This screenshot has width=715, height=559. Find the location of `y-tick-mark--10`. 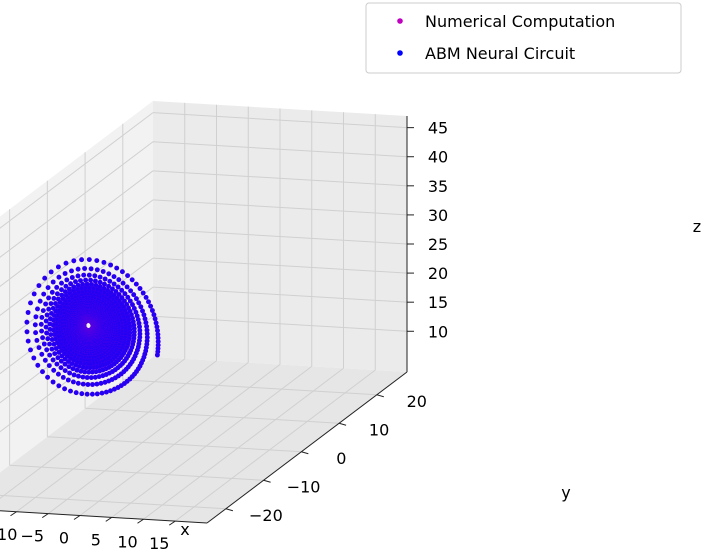

y-tick-mark--10 is located at coordinates (267, 481).